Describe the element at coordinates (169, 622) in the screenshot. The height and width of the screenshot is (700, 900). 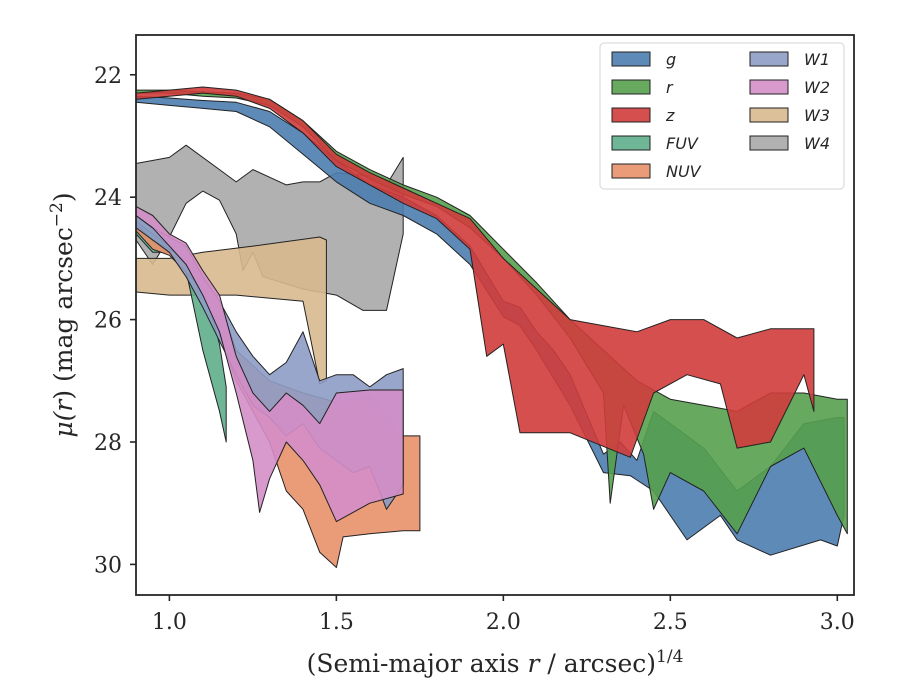
I see `x-tick-label: 1.0` at that location.